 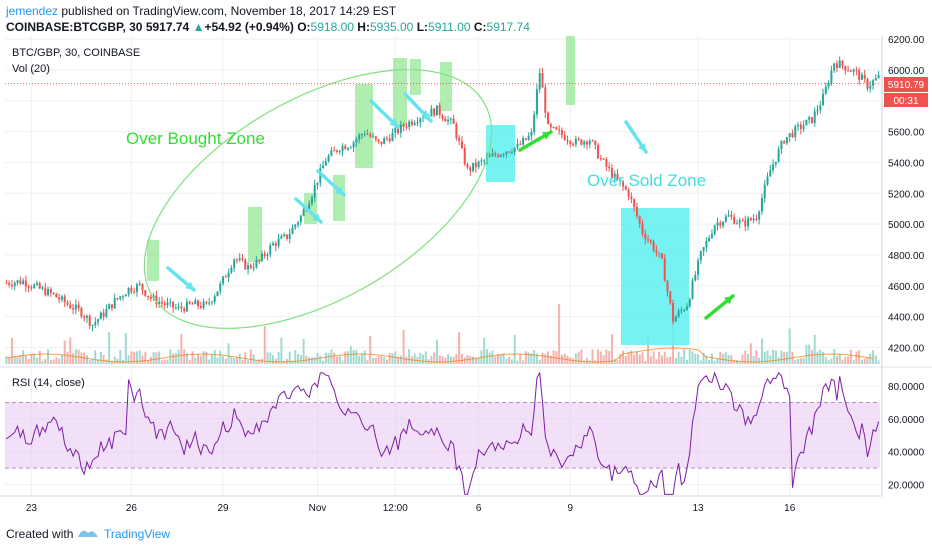 I want to click on price-tick-label: 5600.00, so click(x=906, y=133).